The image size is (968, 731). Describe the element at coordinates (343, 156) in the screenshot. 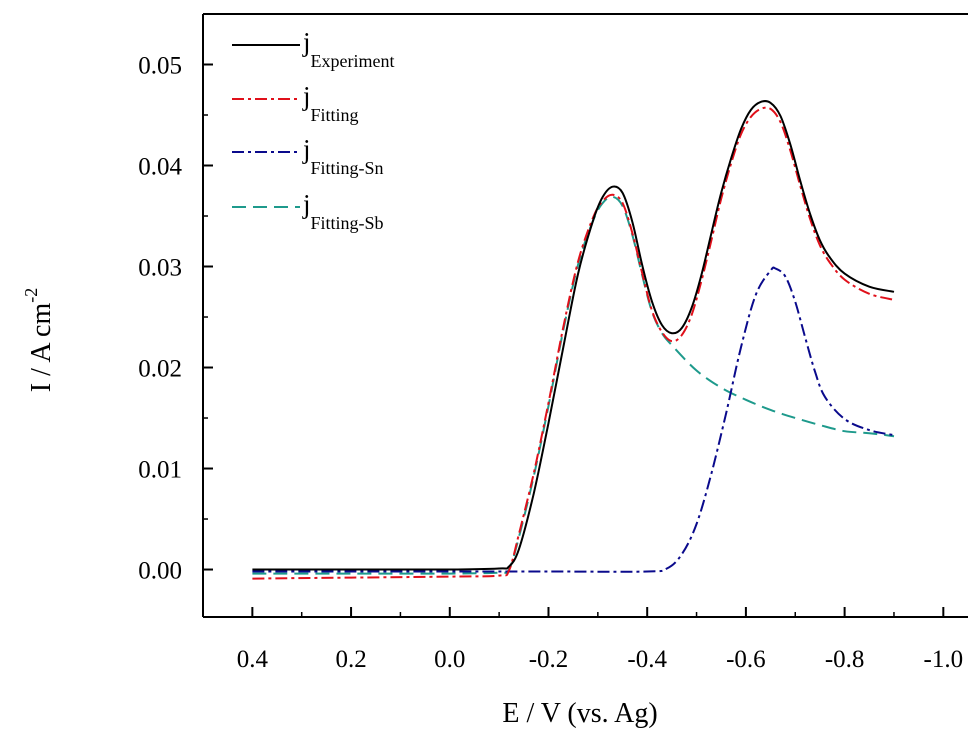

I see `legend-label: jFitting-Sn` at that location.